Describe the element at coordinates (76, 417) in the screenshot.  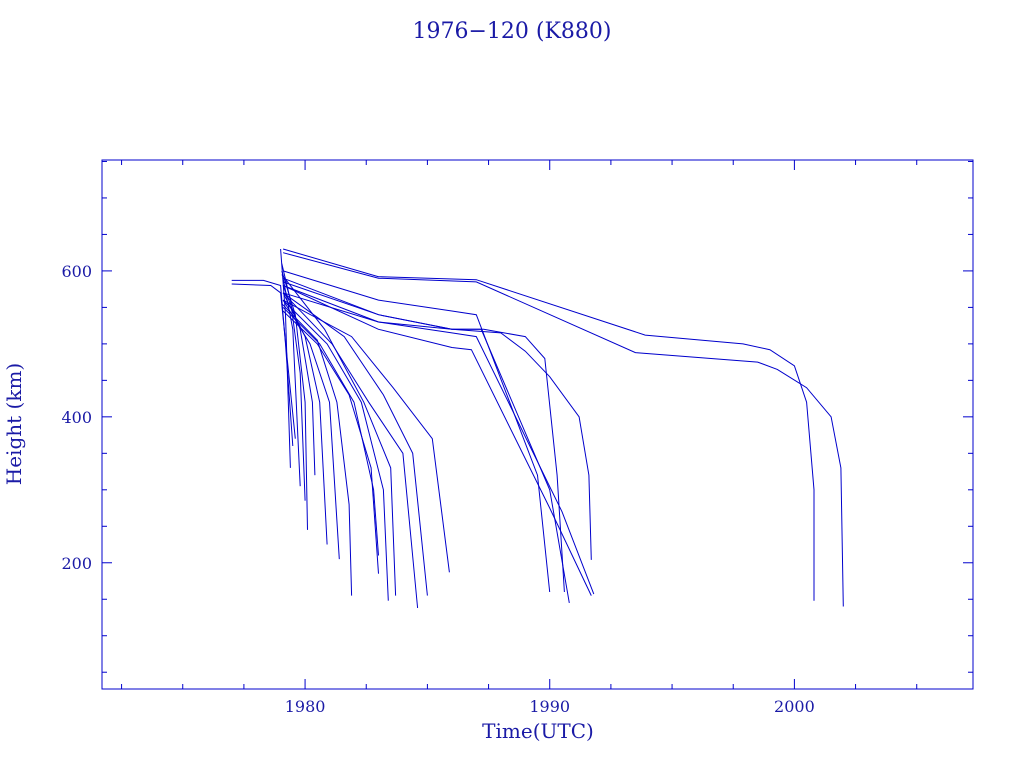
I see `y-tick-label: 400` at that location.